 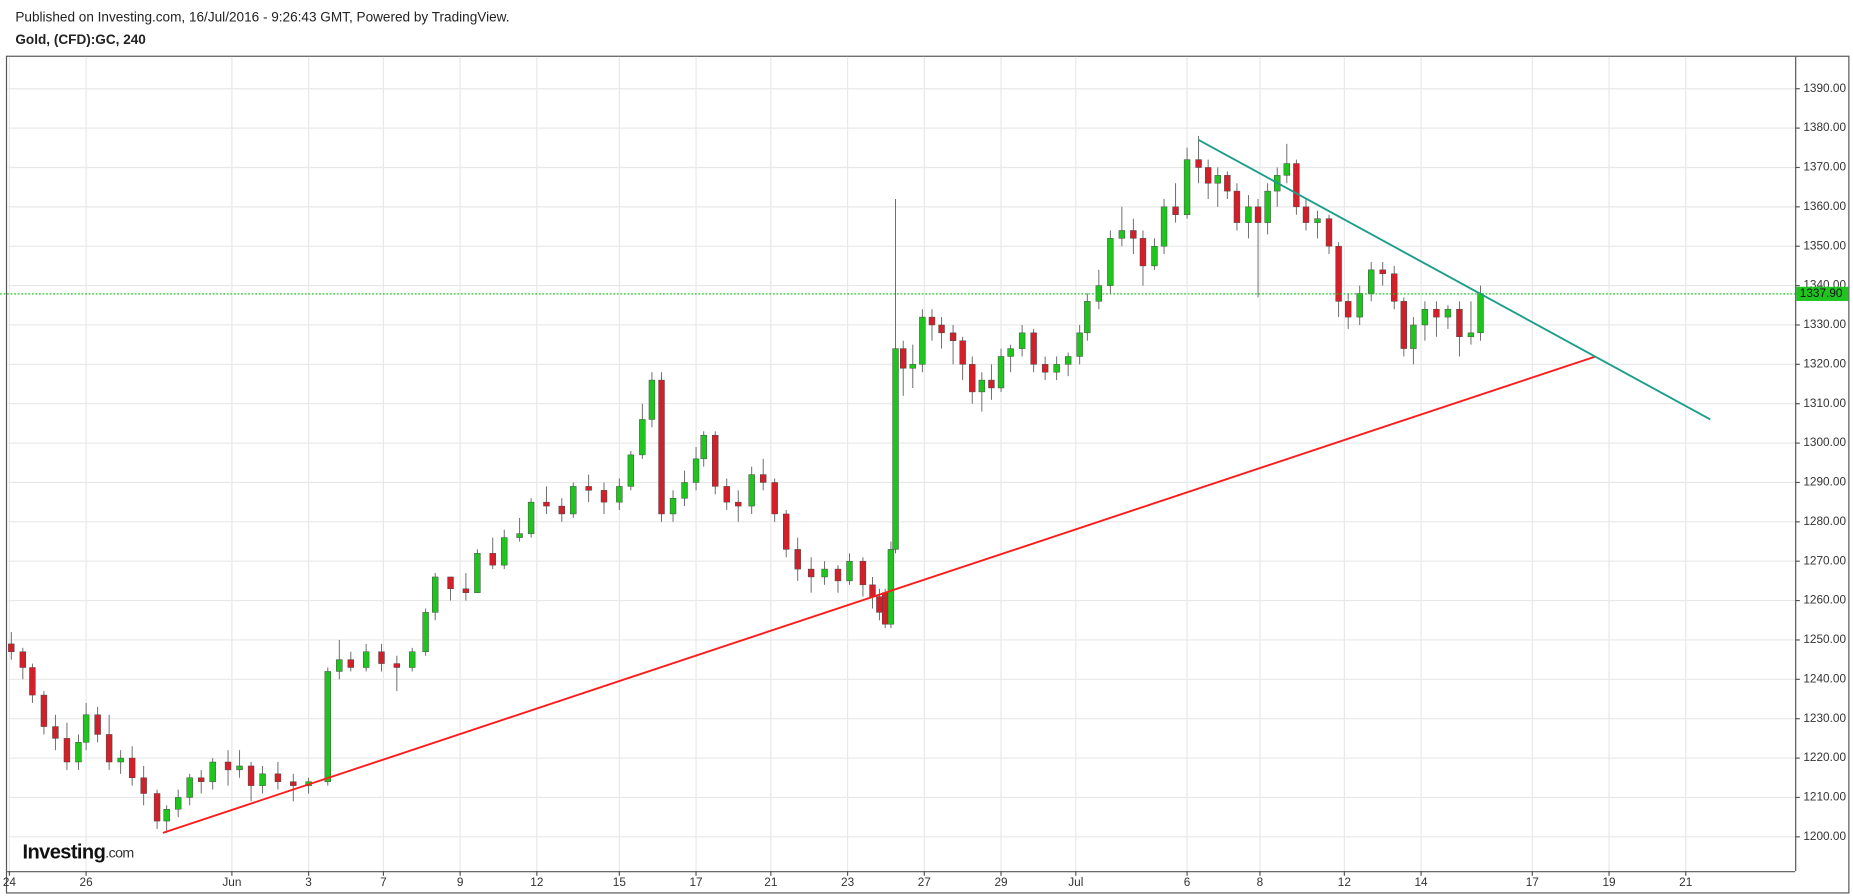 I want to click on x-tick-label: 24, so click(x=10, y=882).